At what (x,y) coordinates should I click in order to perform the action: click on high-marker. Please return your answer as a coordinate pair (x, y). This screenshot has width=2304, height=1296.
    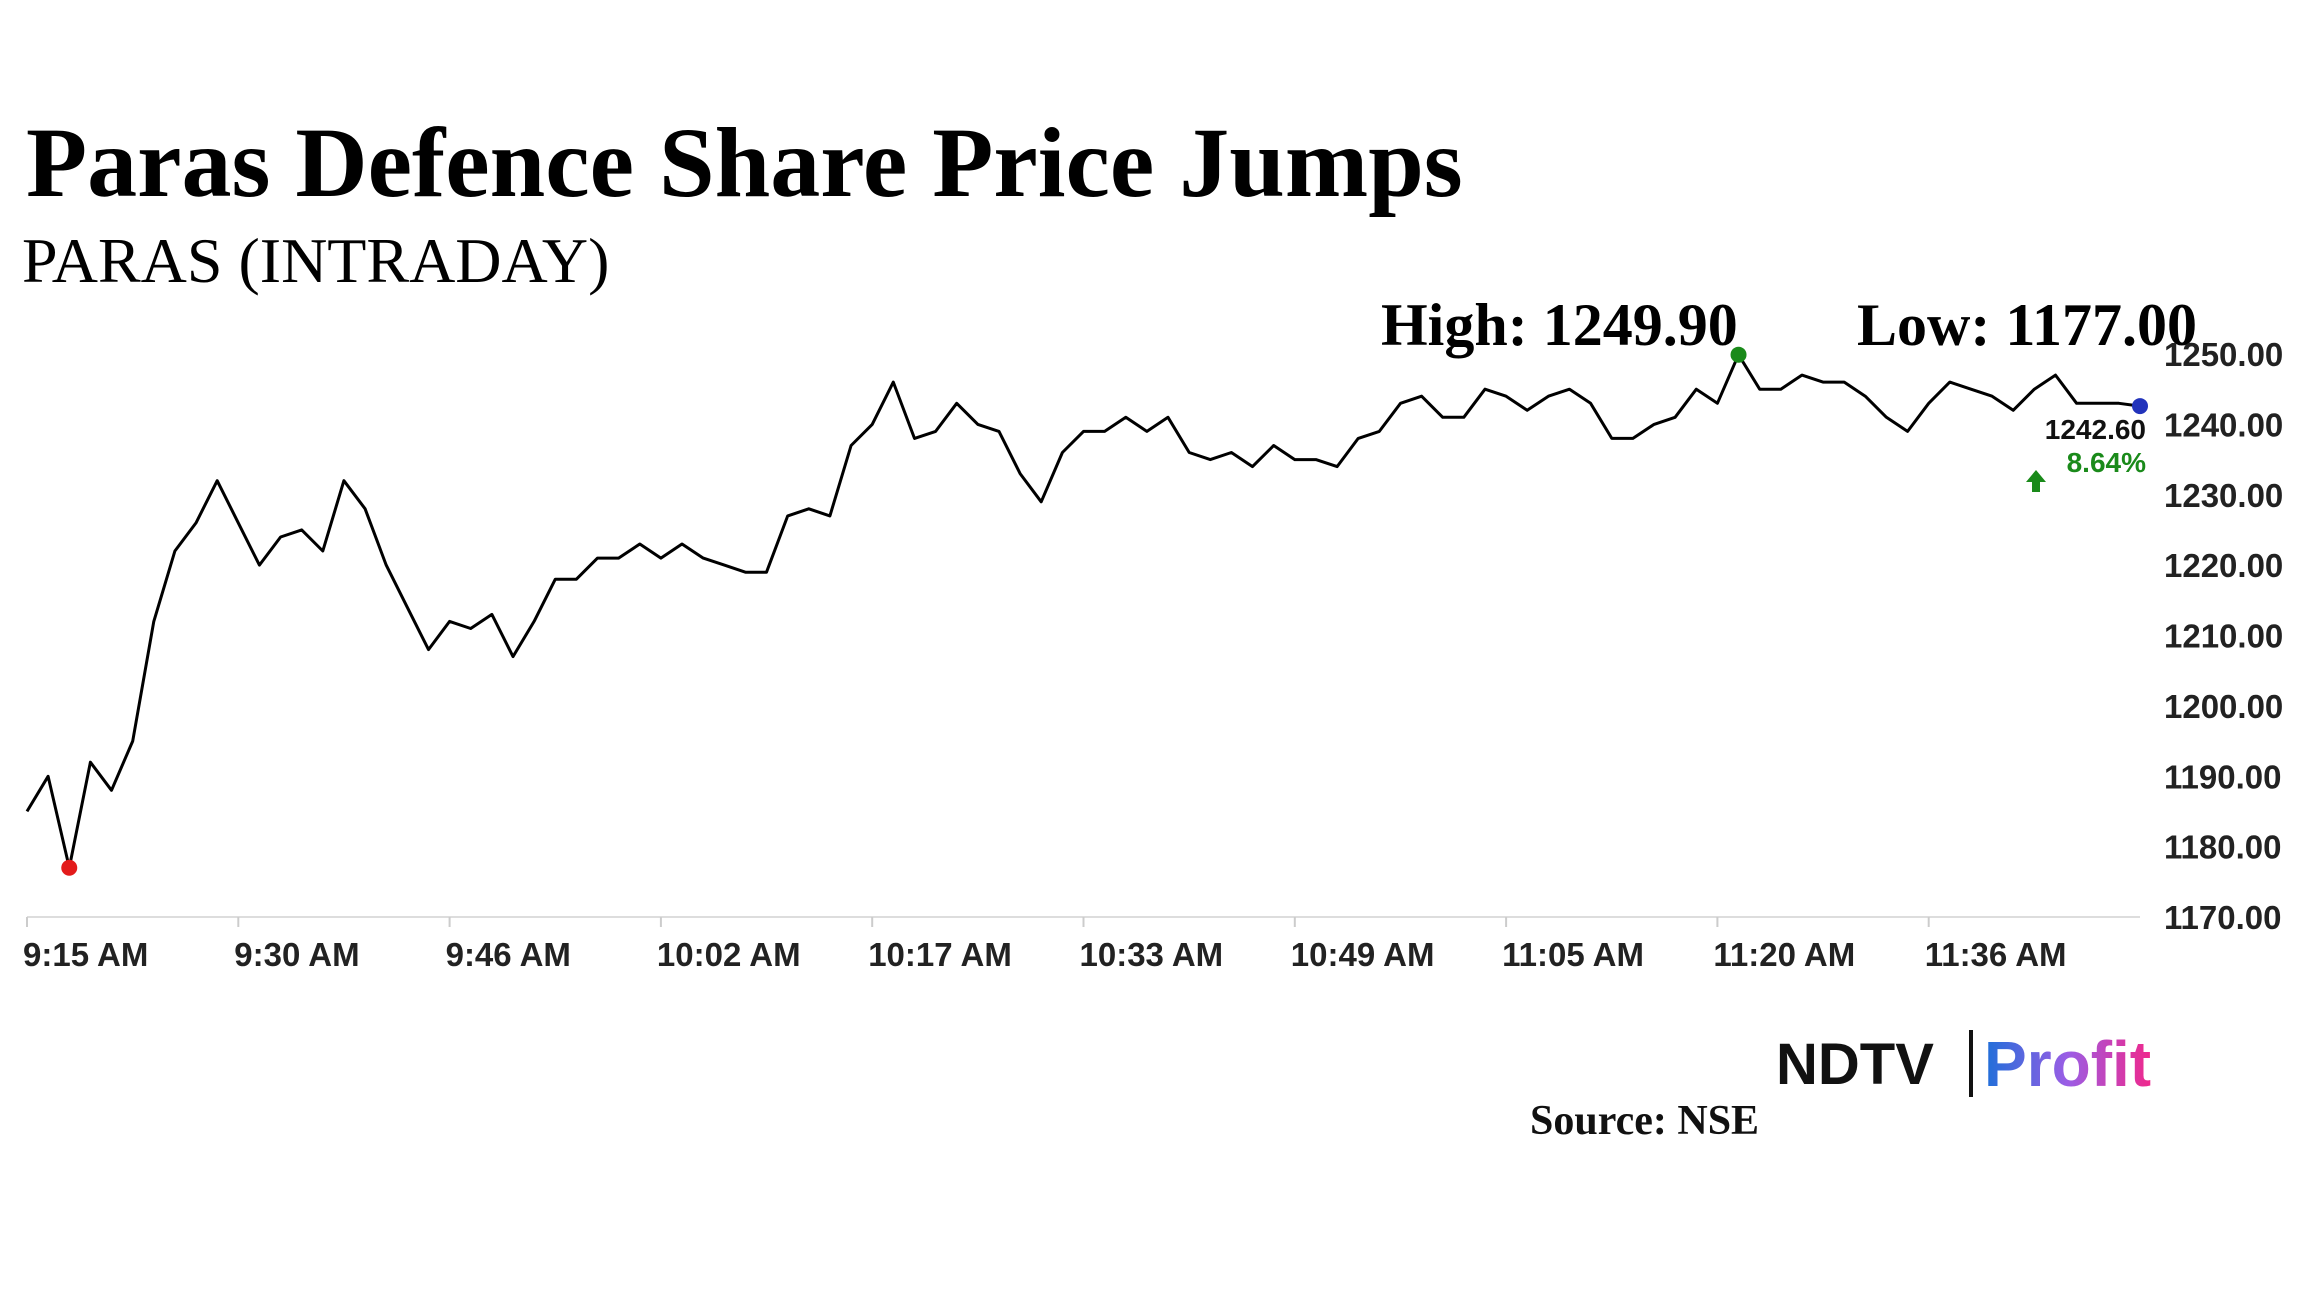
    Looking at the image, I should click on (1738, 354).